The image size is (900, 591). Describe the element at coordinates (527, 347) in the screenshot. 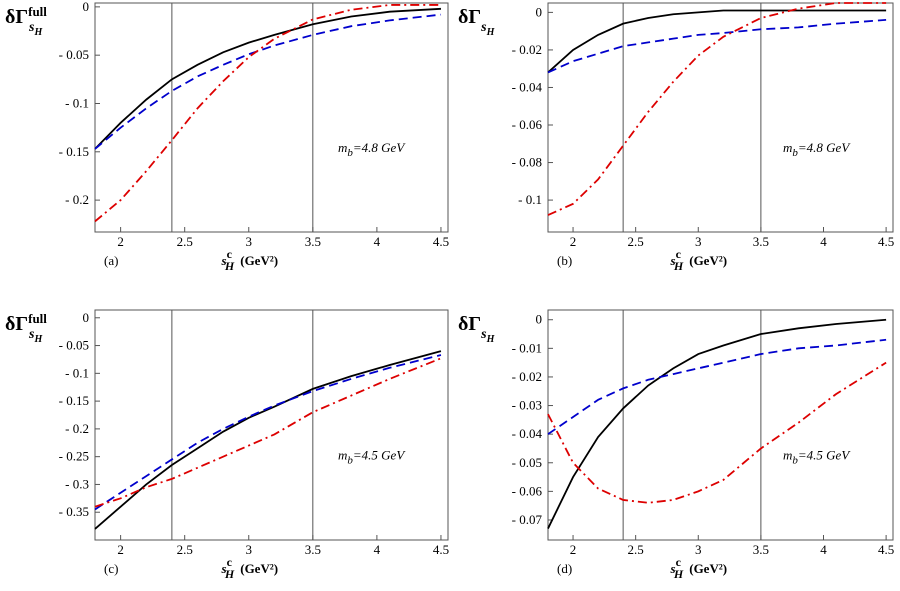

I see `y-tick-label: - 0.01` at that location.